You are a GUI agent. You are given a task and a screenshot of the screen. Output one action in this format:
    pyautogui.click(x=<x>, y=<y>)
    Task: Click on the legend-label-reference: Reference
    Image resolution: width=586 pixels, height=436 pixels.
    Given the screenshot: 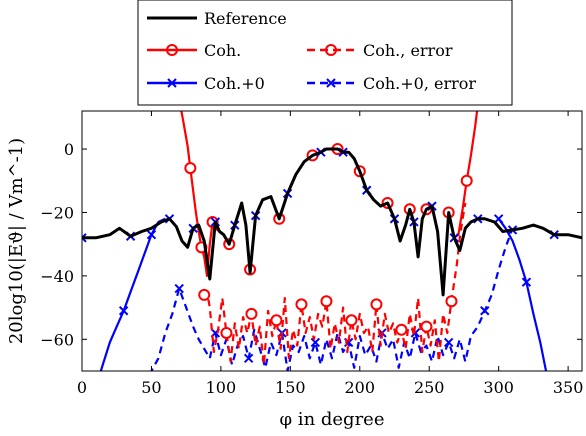 What is the action you would take?
    pyautogui.click(x=245, y=18)
    